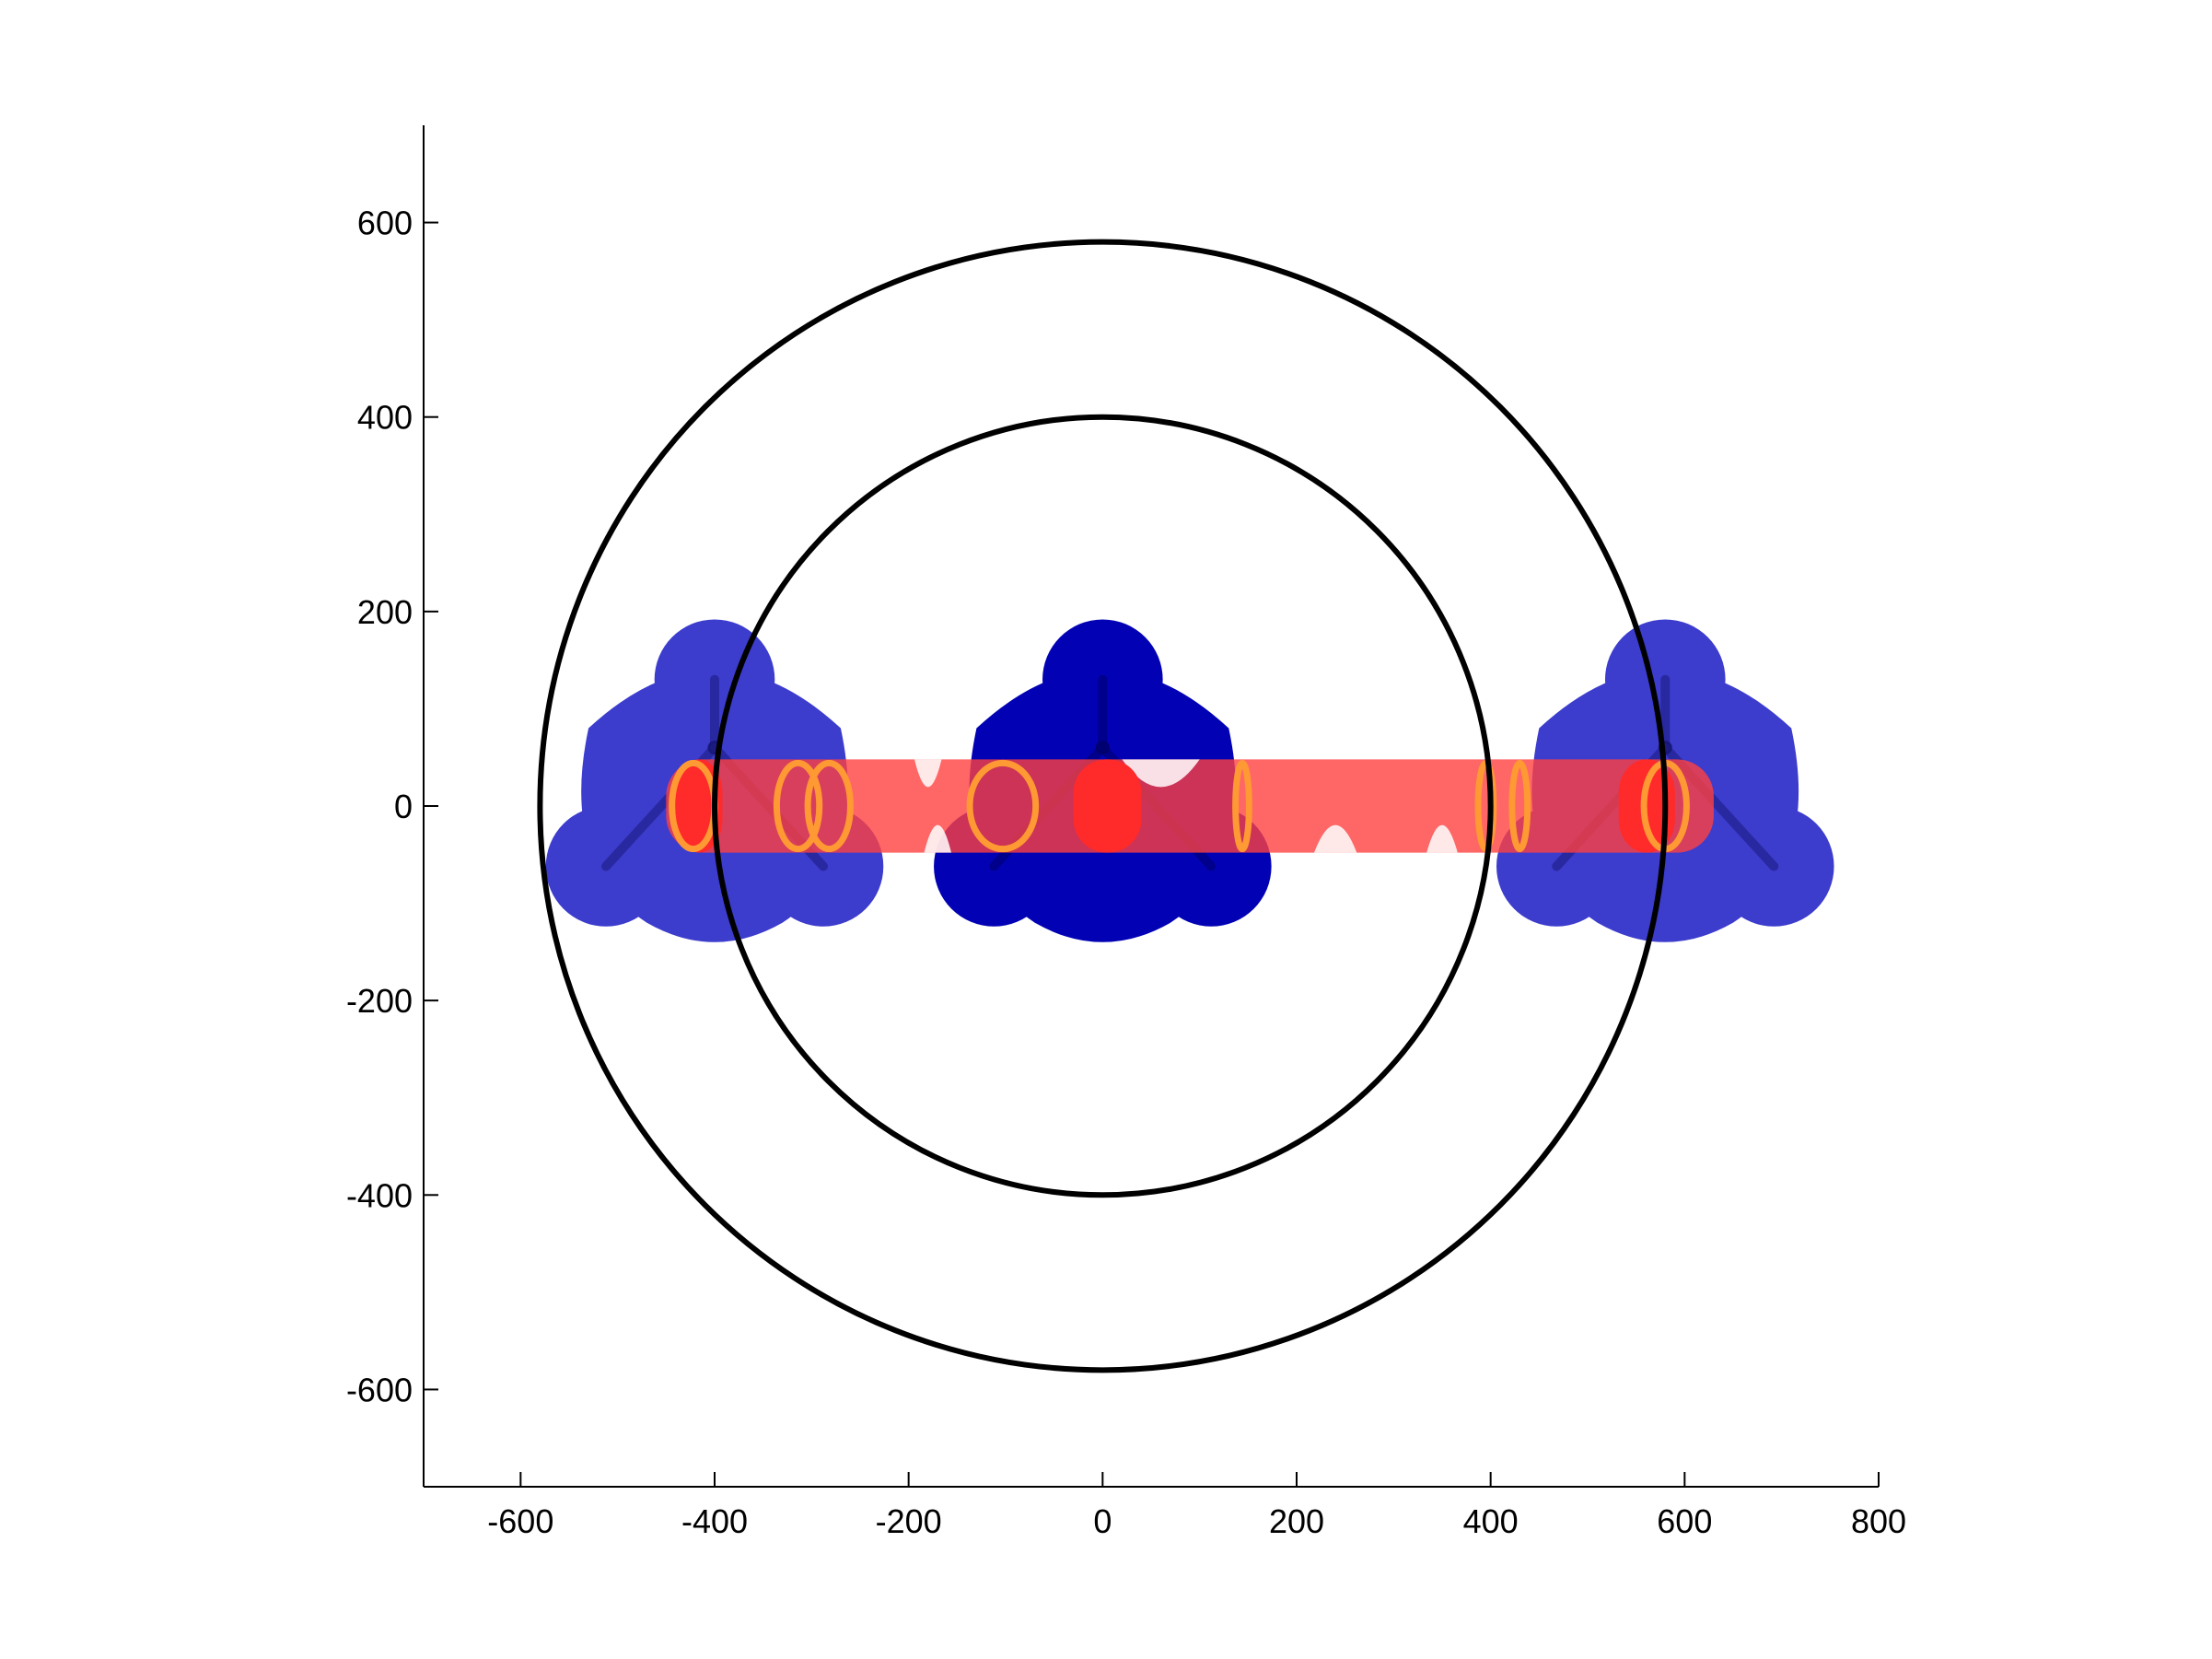  What do you see at coordinates (909, 1521) in the screenshot?
I see `x-tick-label-2: -200` at bounding box center [909, 1521].